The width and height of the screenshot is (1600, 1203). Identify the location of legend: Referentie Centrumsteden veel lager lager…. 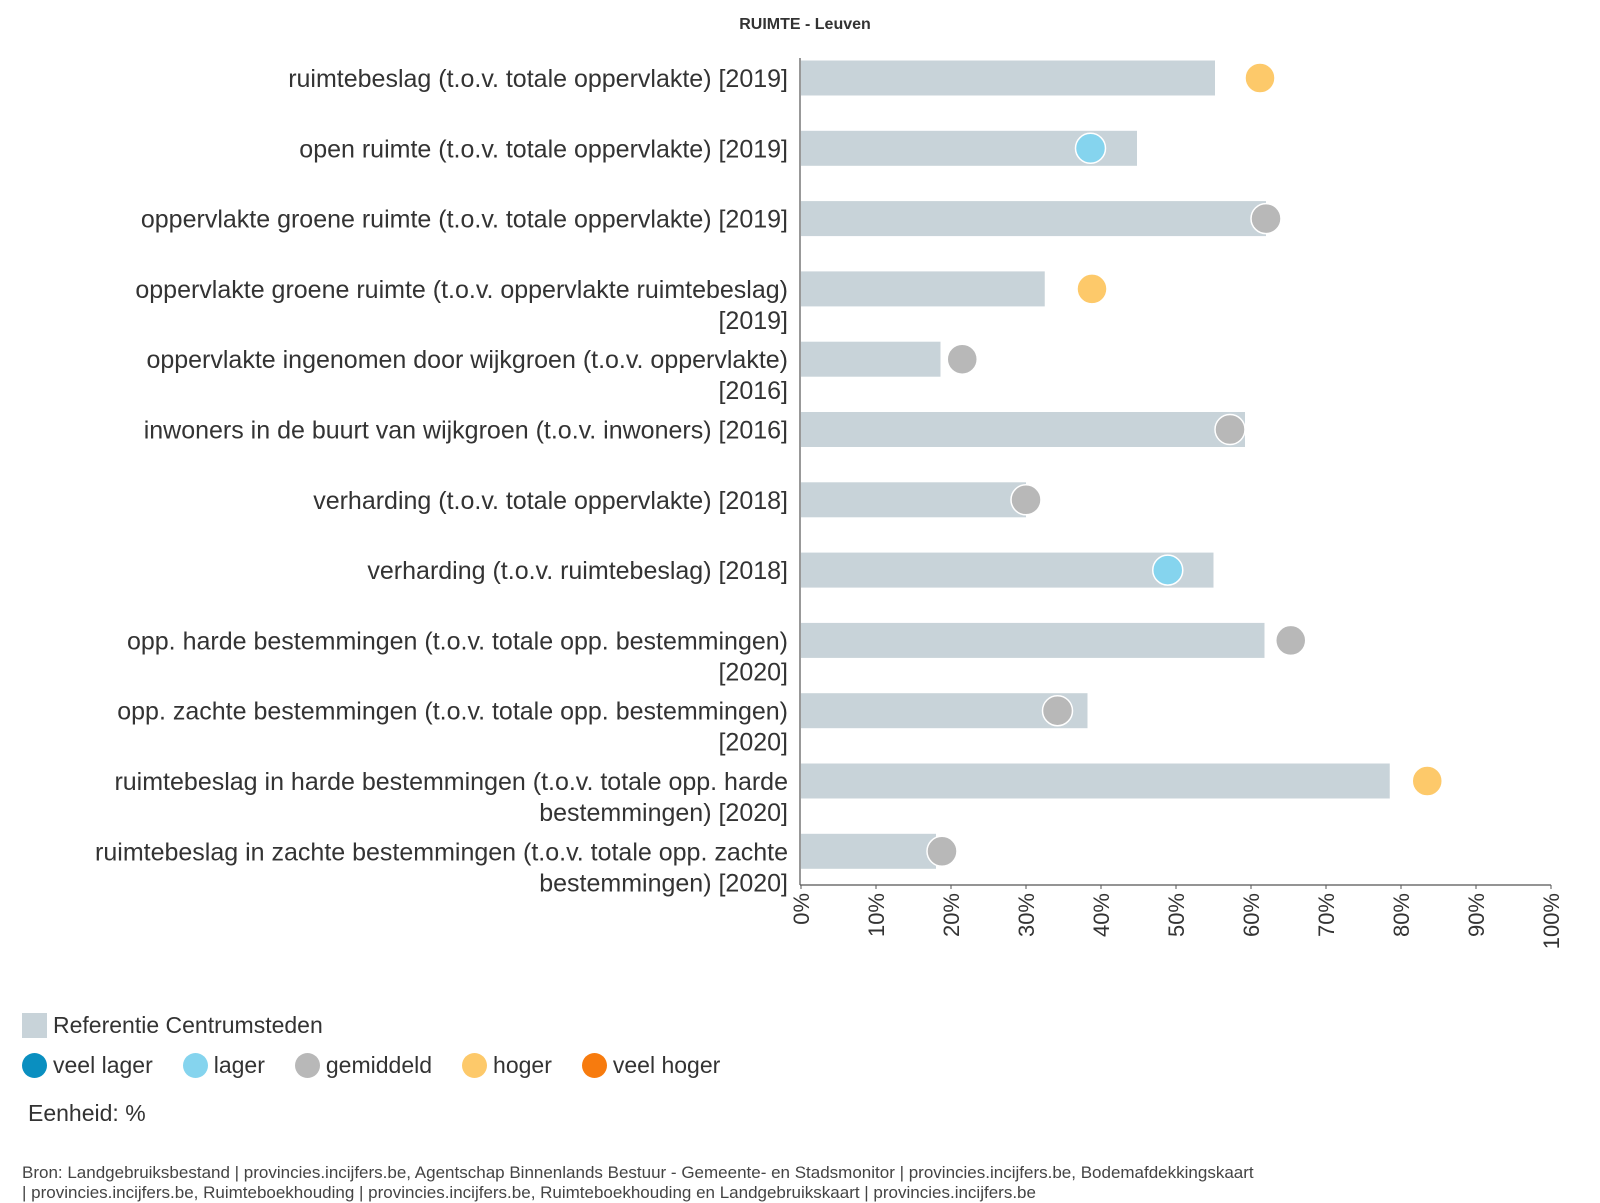
(386, 1050).